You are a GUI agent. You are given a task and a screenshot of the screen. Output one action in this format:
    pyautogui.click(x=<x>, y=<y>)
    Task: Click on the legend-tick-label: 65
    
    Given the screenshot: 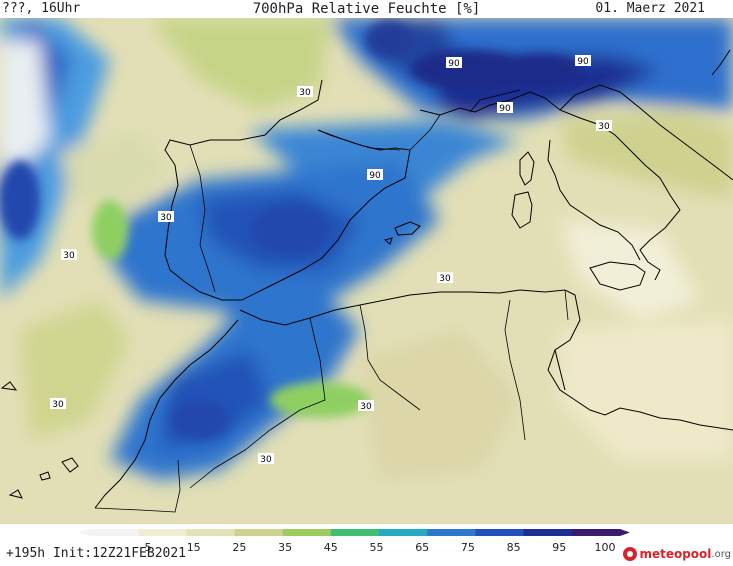 What is the action you would take?
    pyautogui.click(x=422, y=547)
    